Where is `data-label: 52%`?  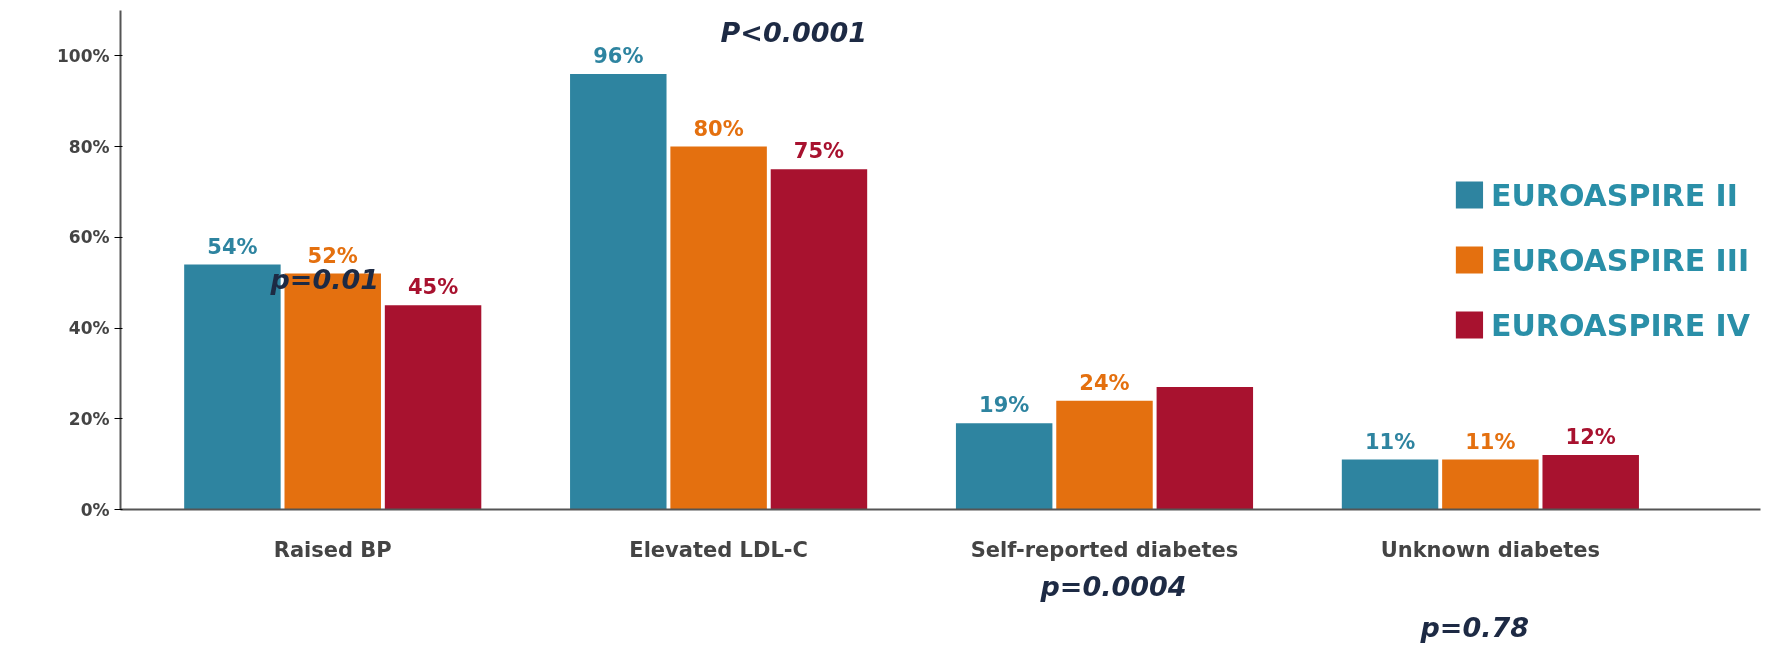 data-label: 52% is located at coordinates (332, 255).